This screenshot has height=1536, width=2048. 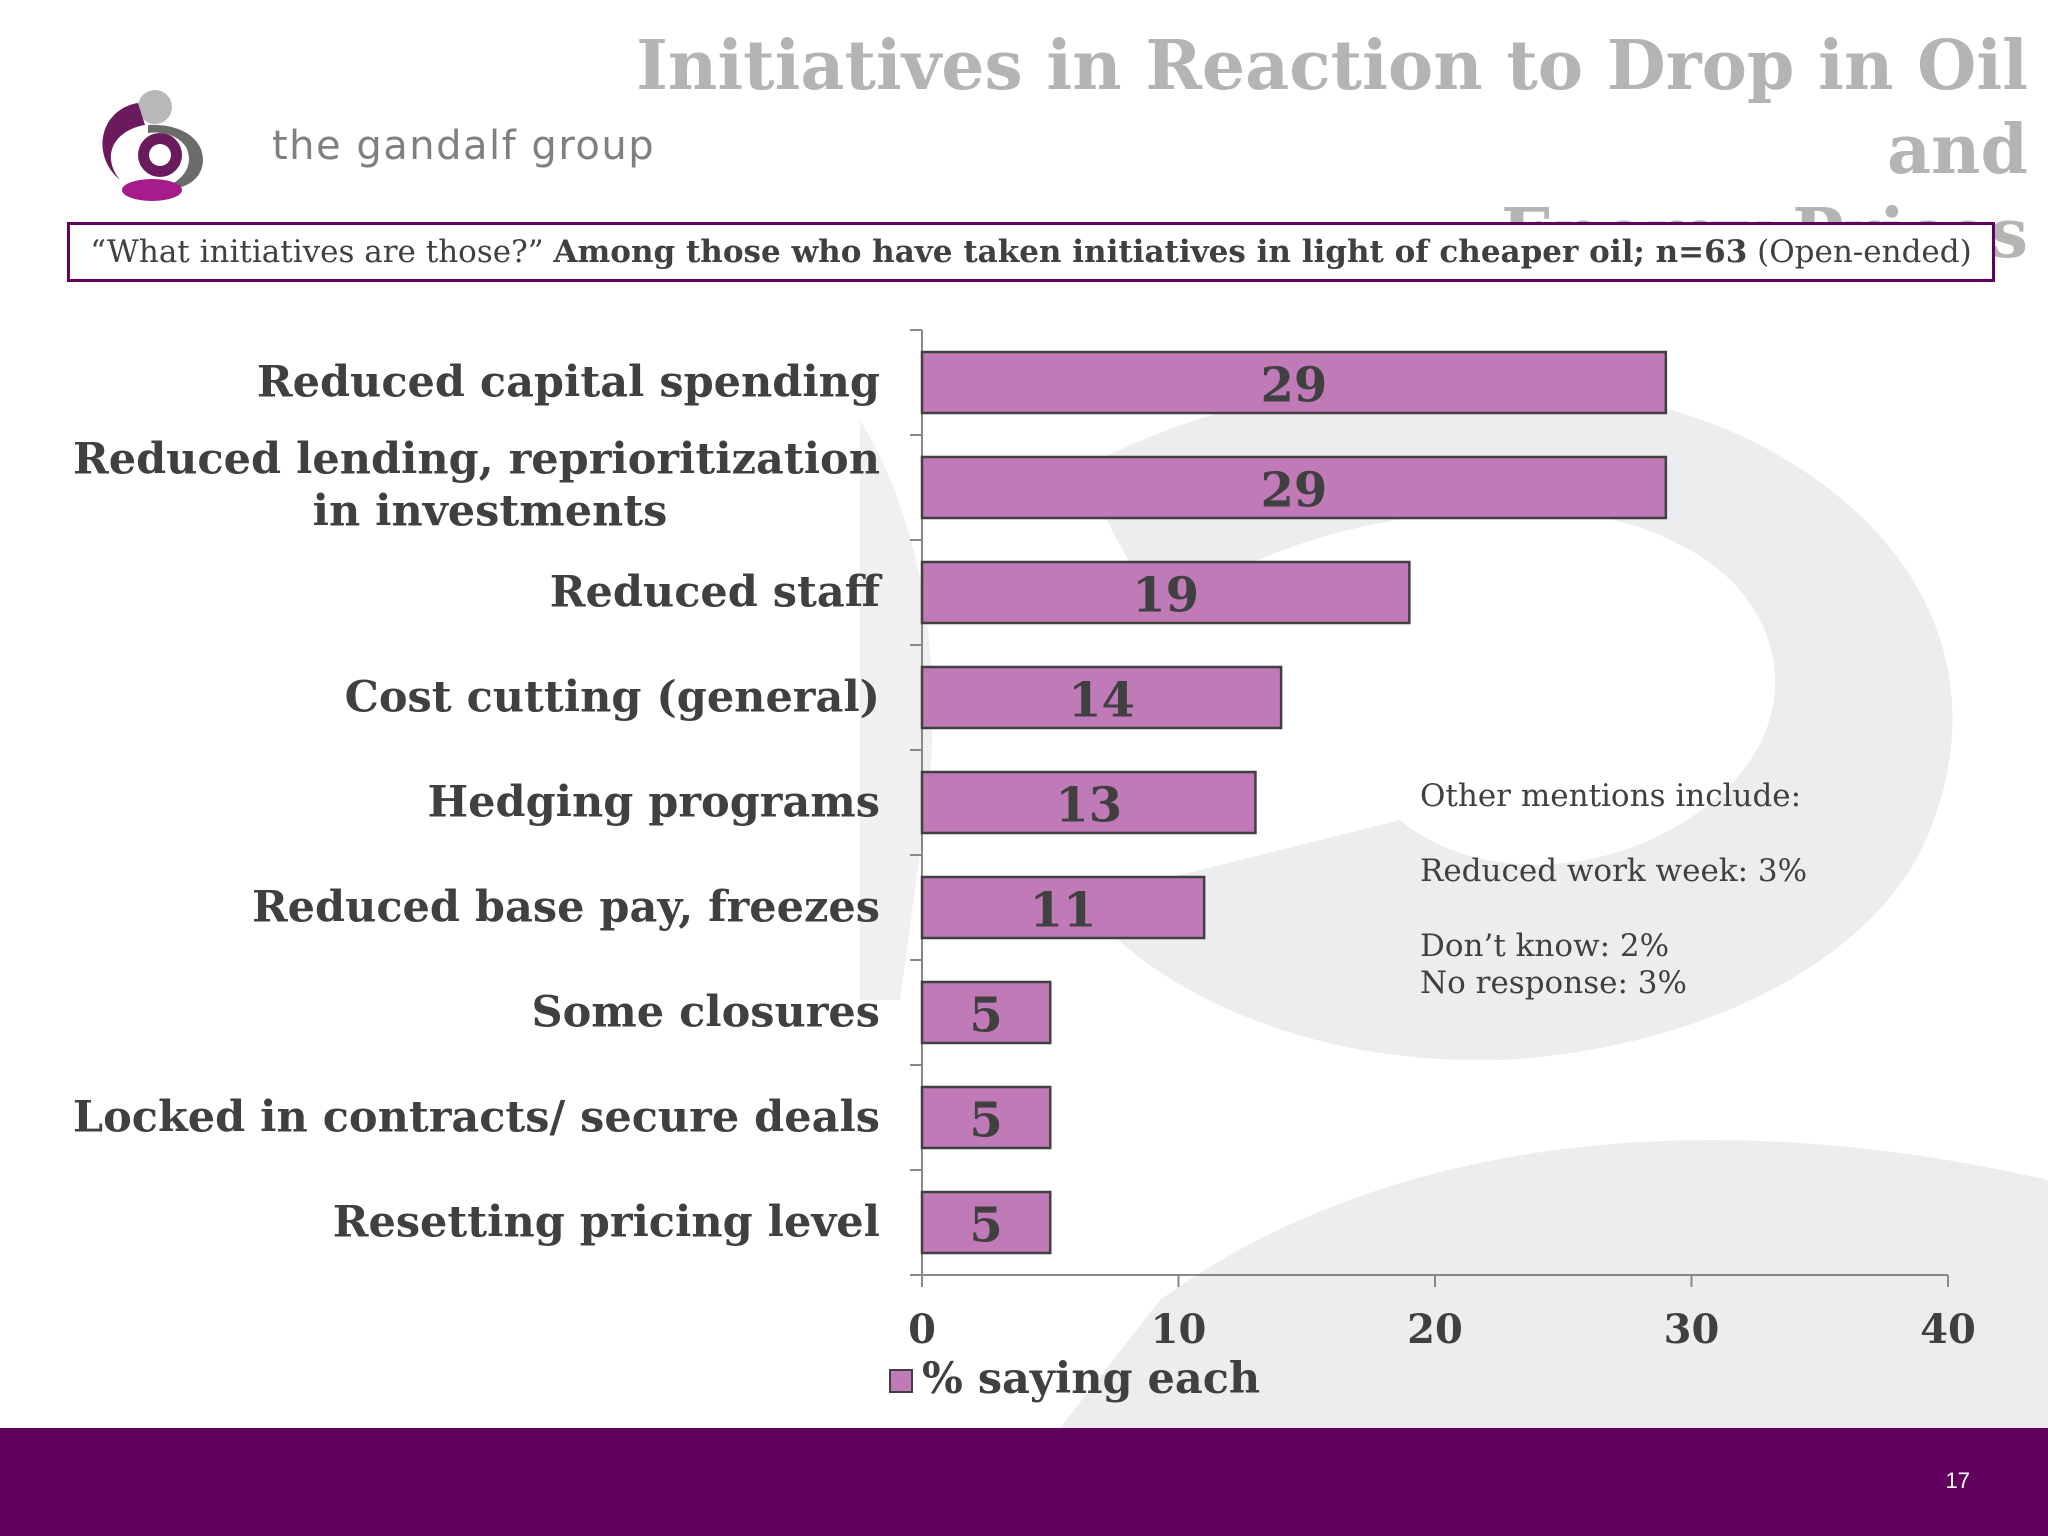 What do you see at coordinates (716, 593) in the screenshot?
I see `category-label: Reduced staff` at bounding box center [716, 593].